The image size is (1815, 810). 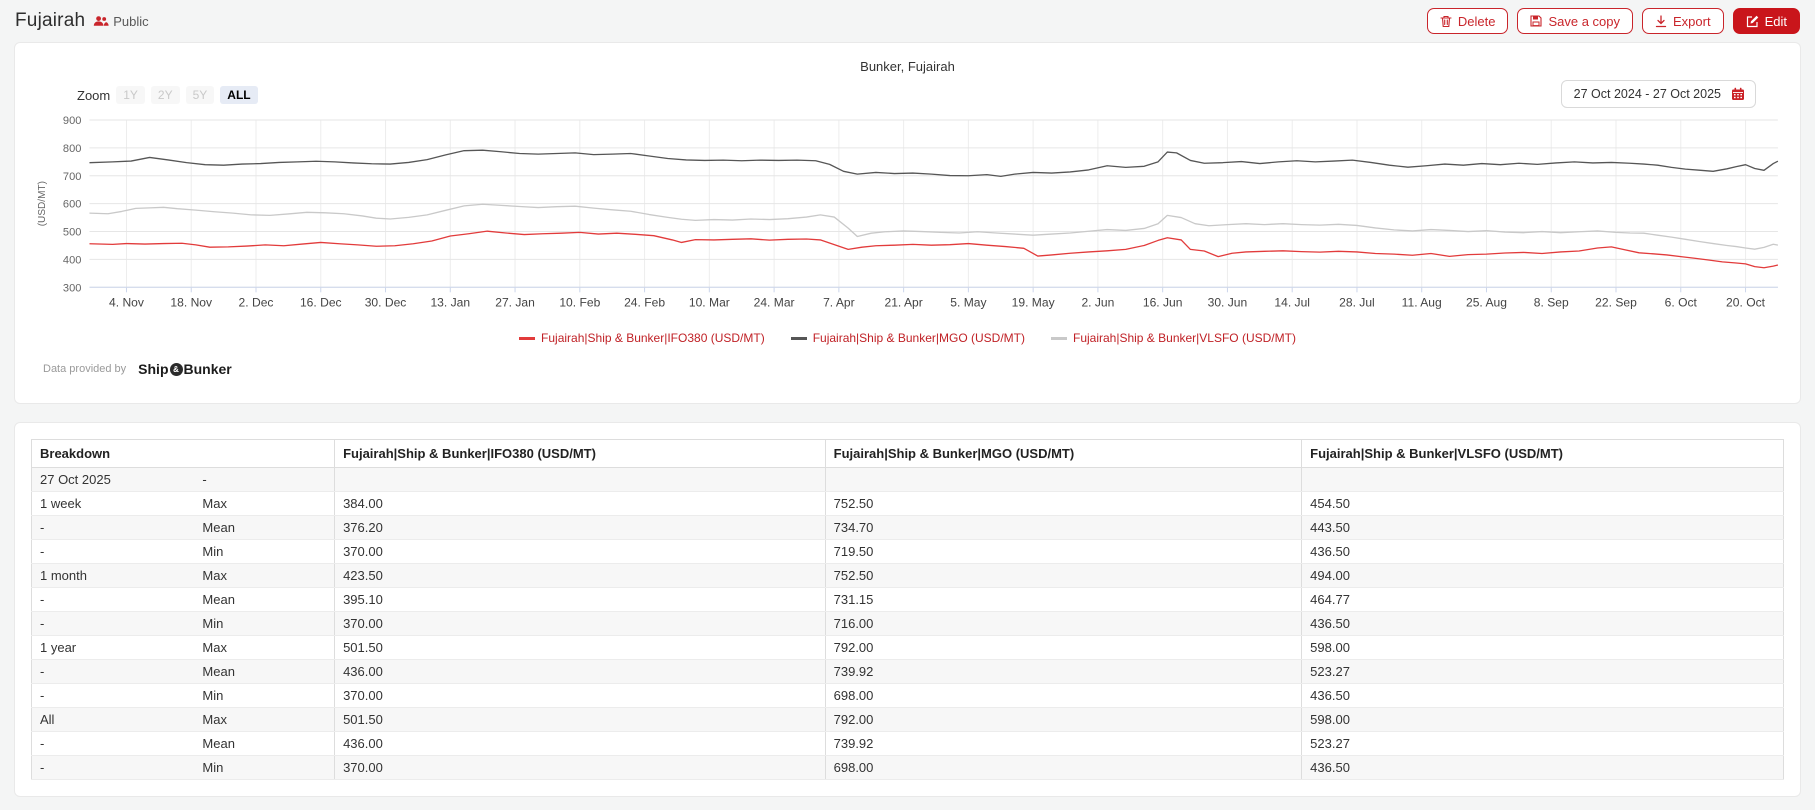 I want to click on date-range-picker: 27 Oct 2024 - 27 Oct 2025, so click(x=1658, y=94).